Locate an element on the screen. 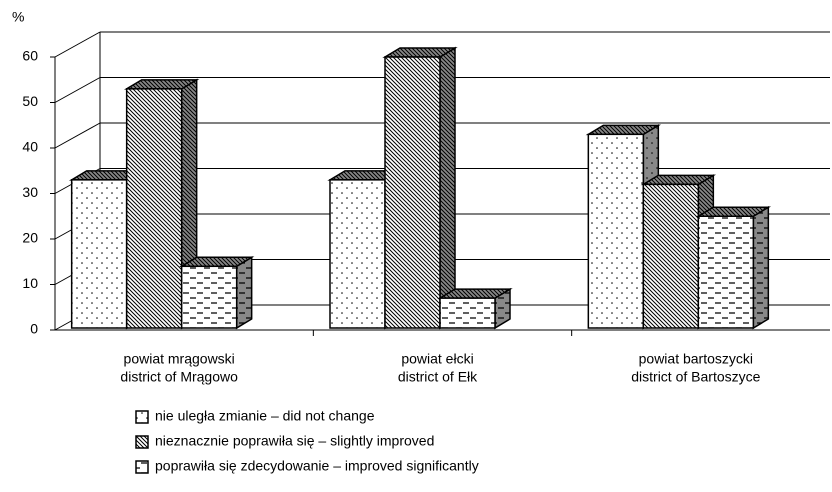 The height and width of the screenshot is (492, 832). legend-label: nie uległa zmianie – did not change is located at coordinates (265, 416).